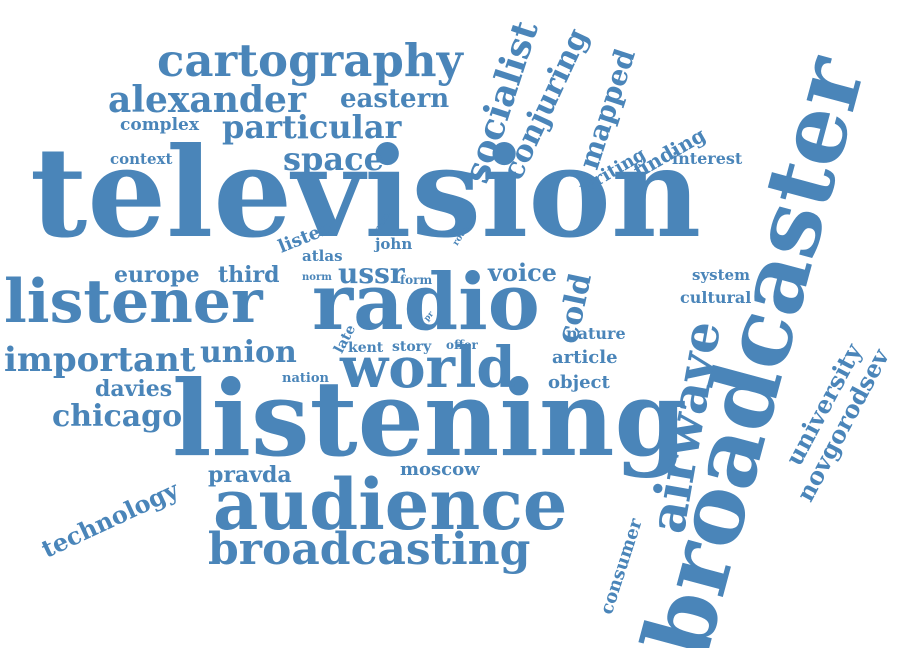 Image resolution: width=900 pixels, height=648 pixels. I want to click on word-system: system, so click(721, 275).